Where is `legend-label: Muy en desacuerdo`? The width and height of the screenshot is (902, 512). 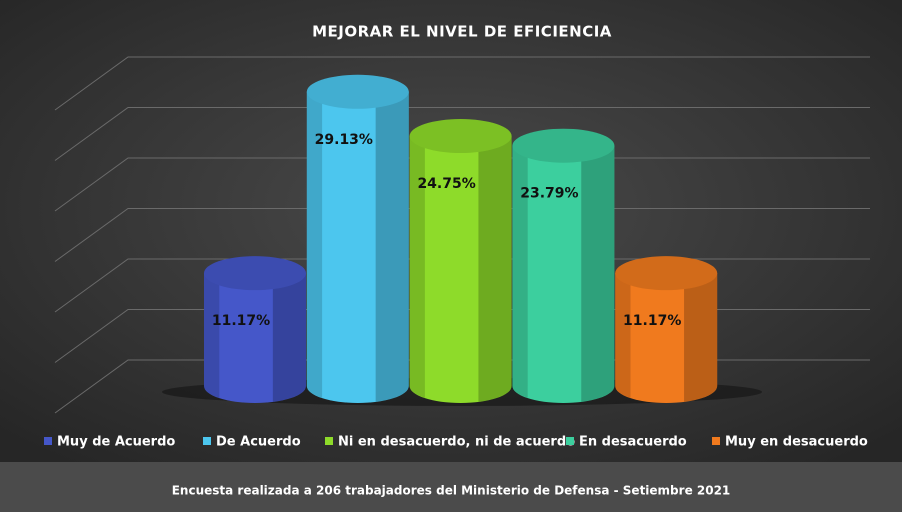 legend-label: Muy en desacuerdo is located at coordinates (796, 442).